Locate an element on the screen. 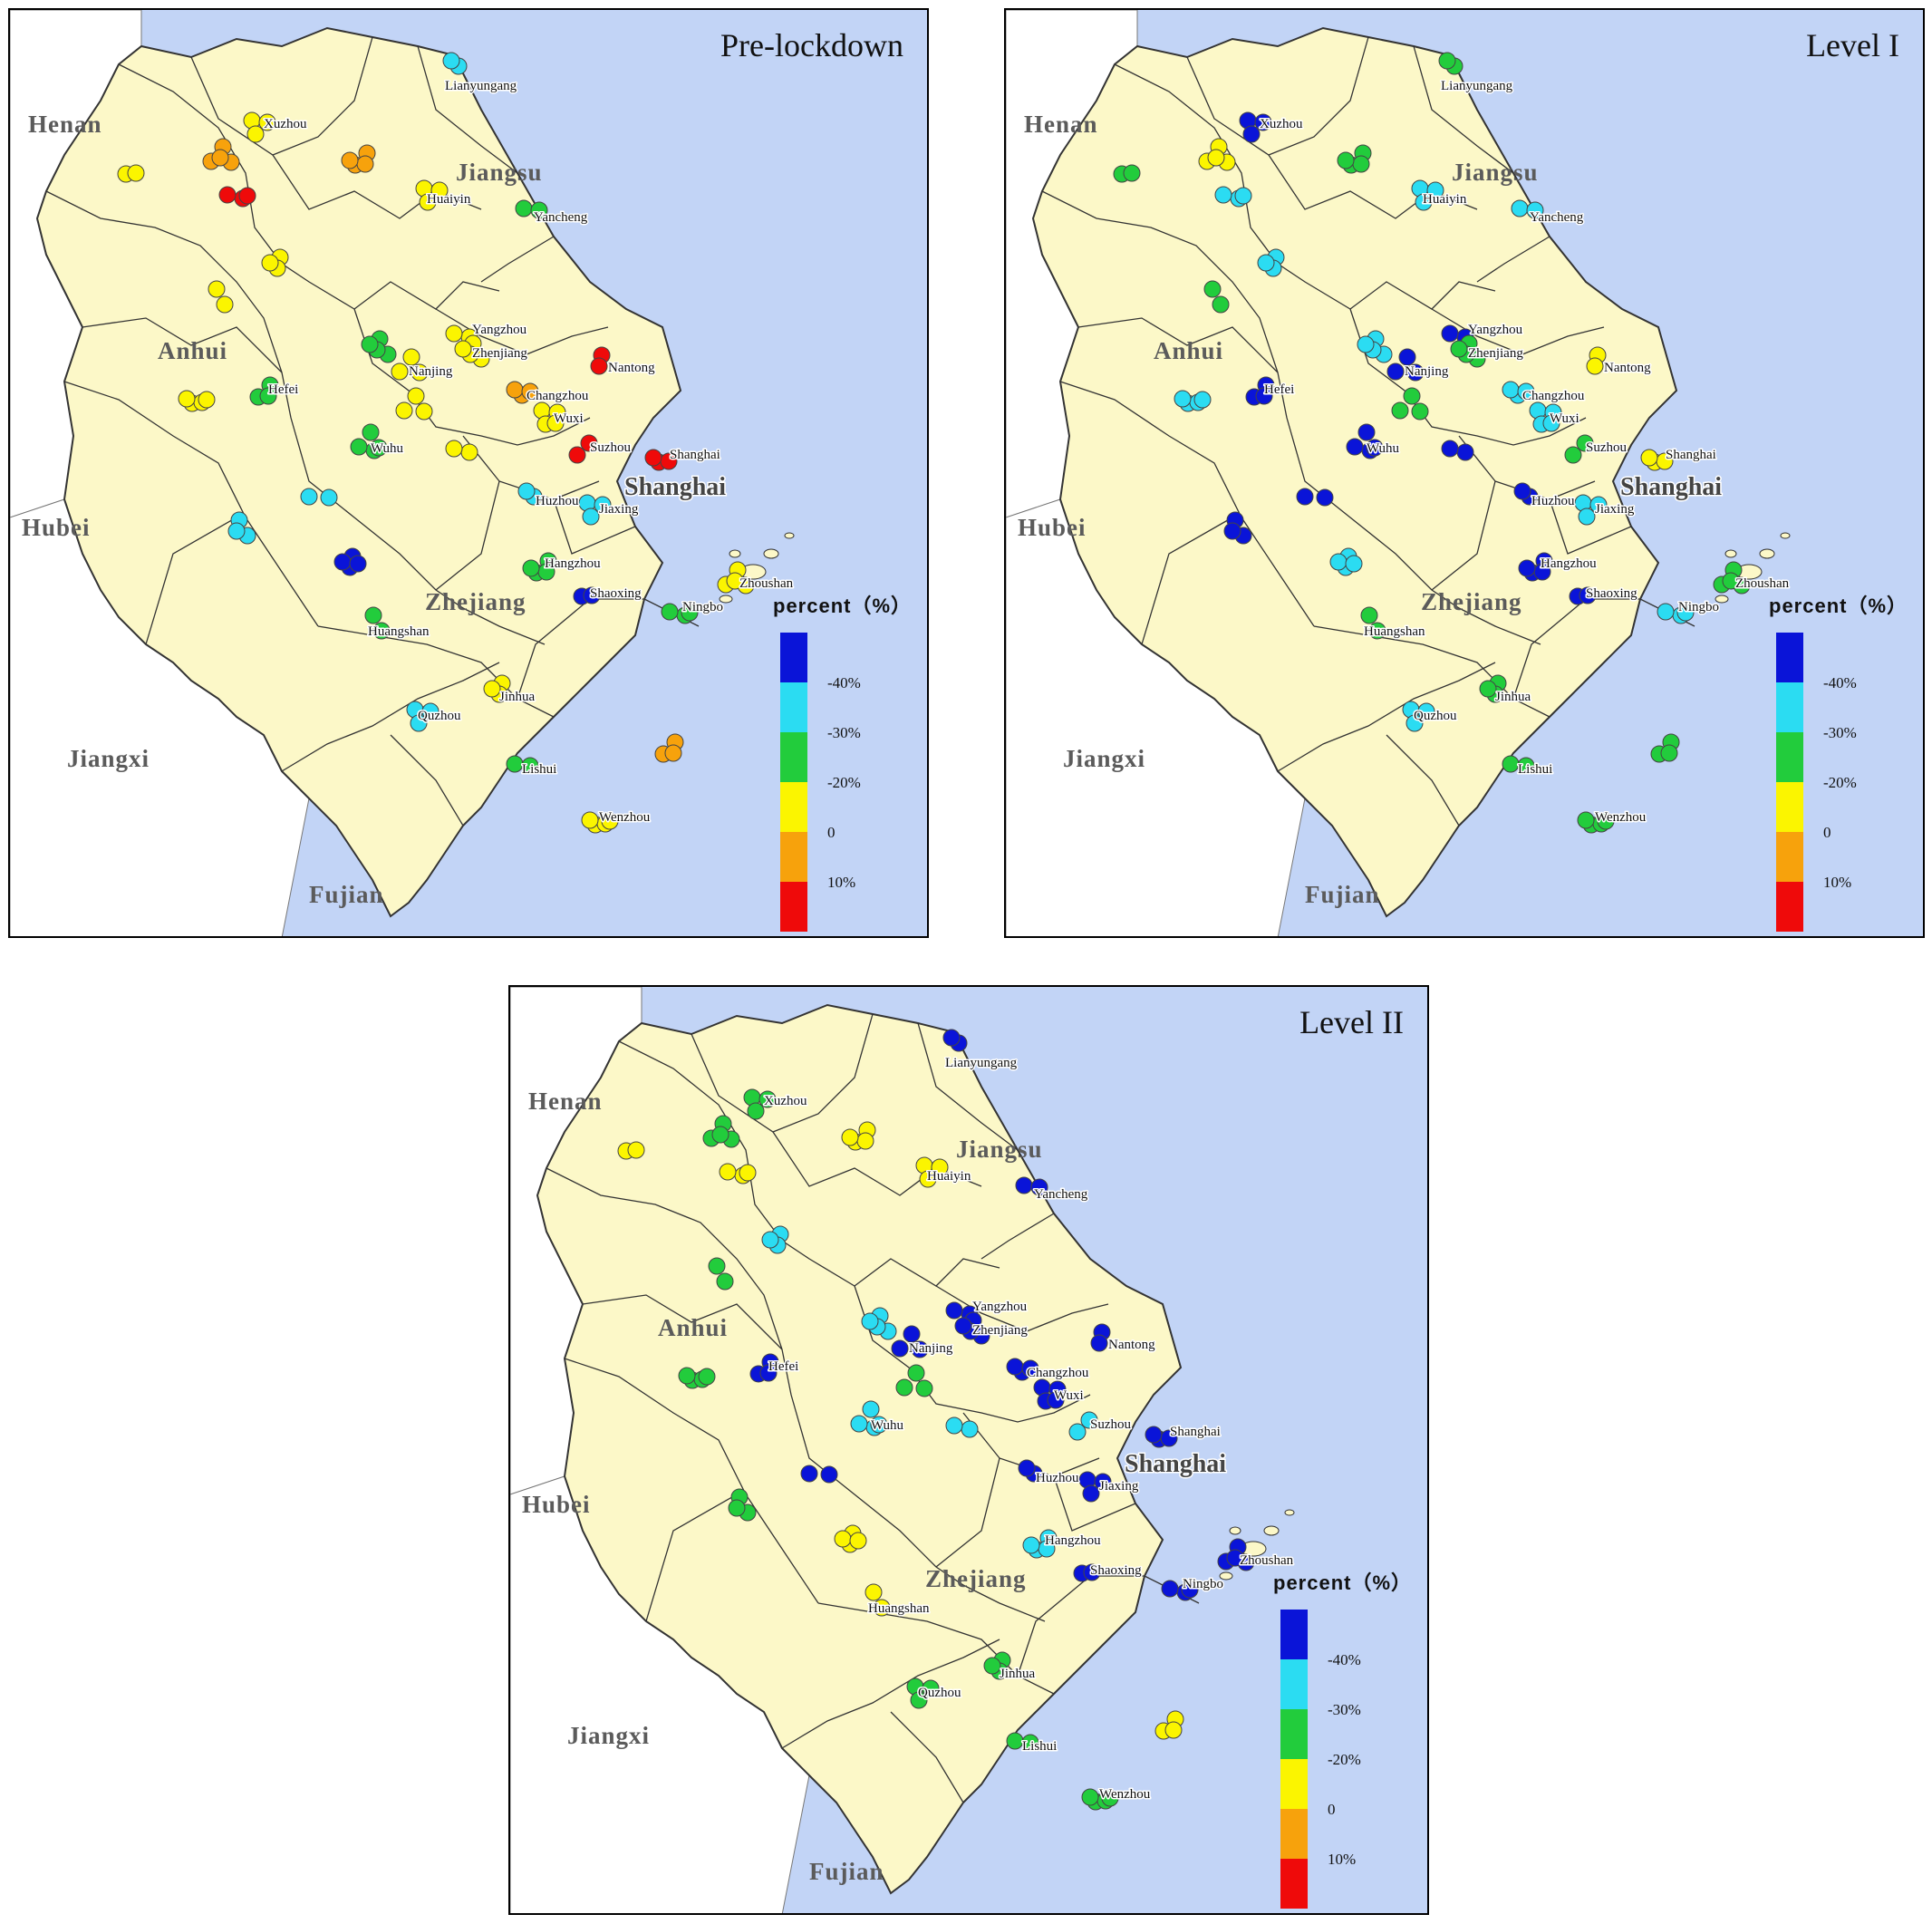 The width and height of the screenshot is (1932, 1924). legend-tick-label: -20% is located at coordinates (1344, 1759).